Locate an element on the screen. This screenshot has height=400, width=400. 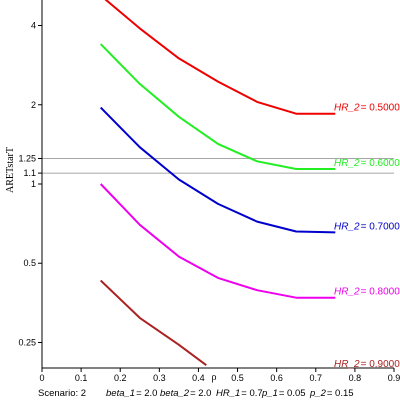
x-tick-label: 0.3 is located at coordinates (159, 378).